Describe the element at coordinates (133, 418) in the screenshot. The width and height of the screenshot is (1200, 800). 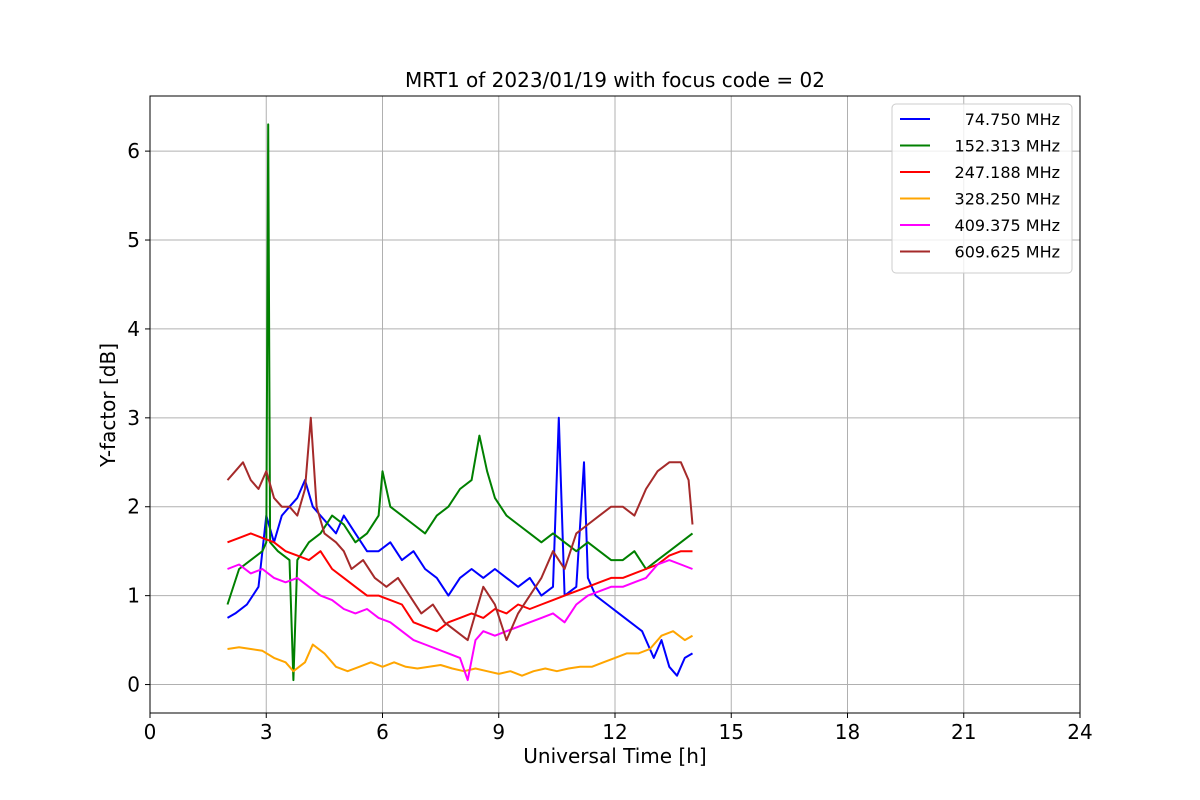
I see `y-tick-label: 3` at that location.